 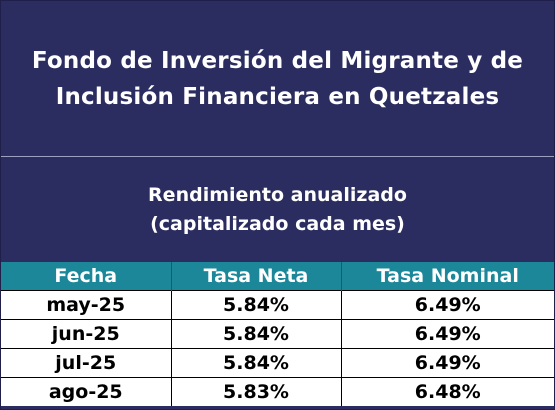 What do you see at coordinates (86, 391) in the screenshot?
I see `cell-fecha: ago-25` at bounding box center [86, 391].